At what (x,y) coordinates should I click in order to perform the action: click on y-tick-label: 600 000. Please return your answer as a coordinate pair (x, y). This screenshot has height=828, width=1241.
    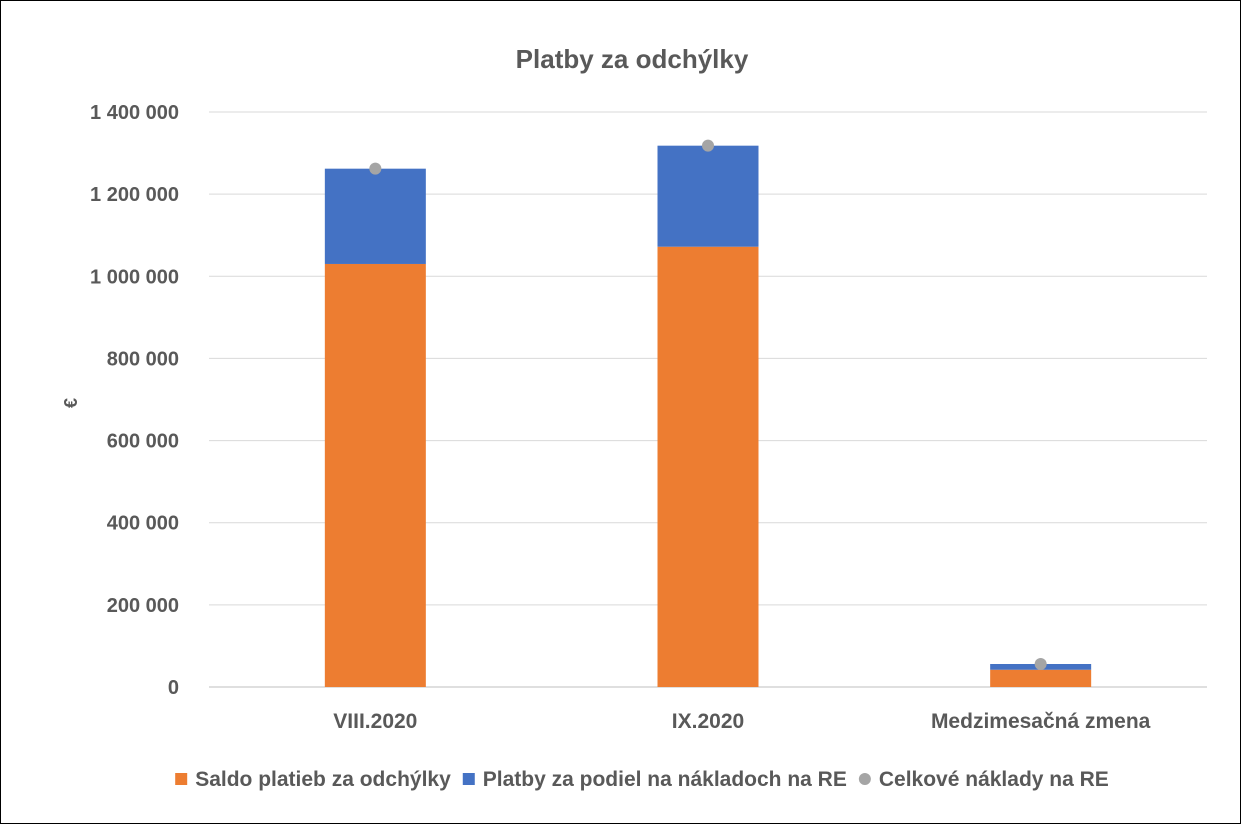
    Looking at the image, I should click on (143, 442).